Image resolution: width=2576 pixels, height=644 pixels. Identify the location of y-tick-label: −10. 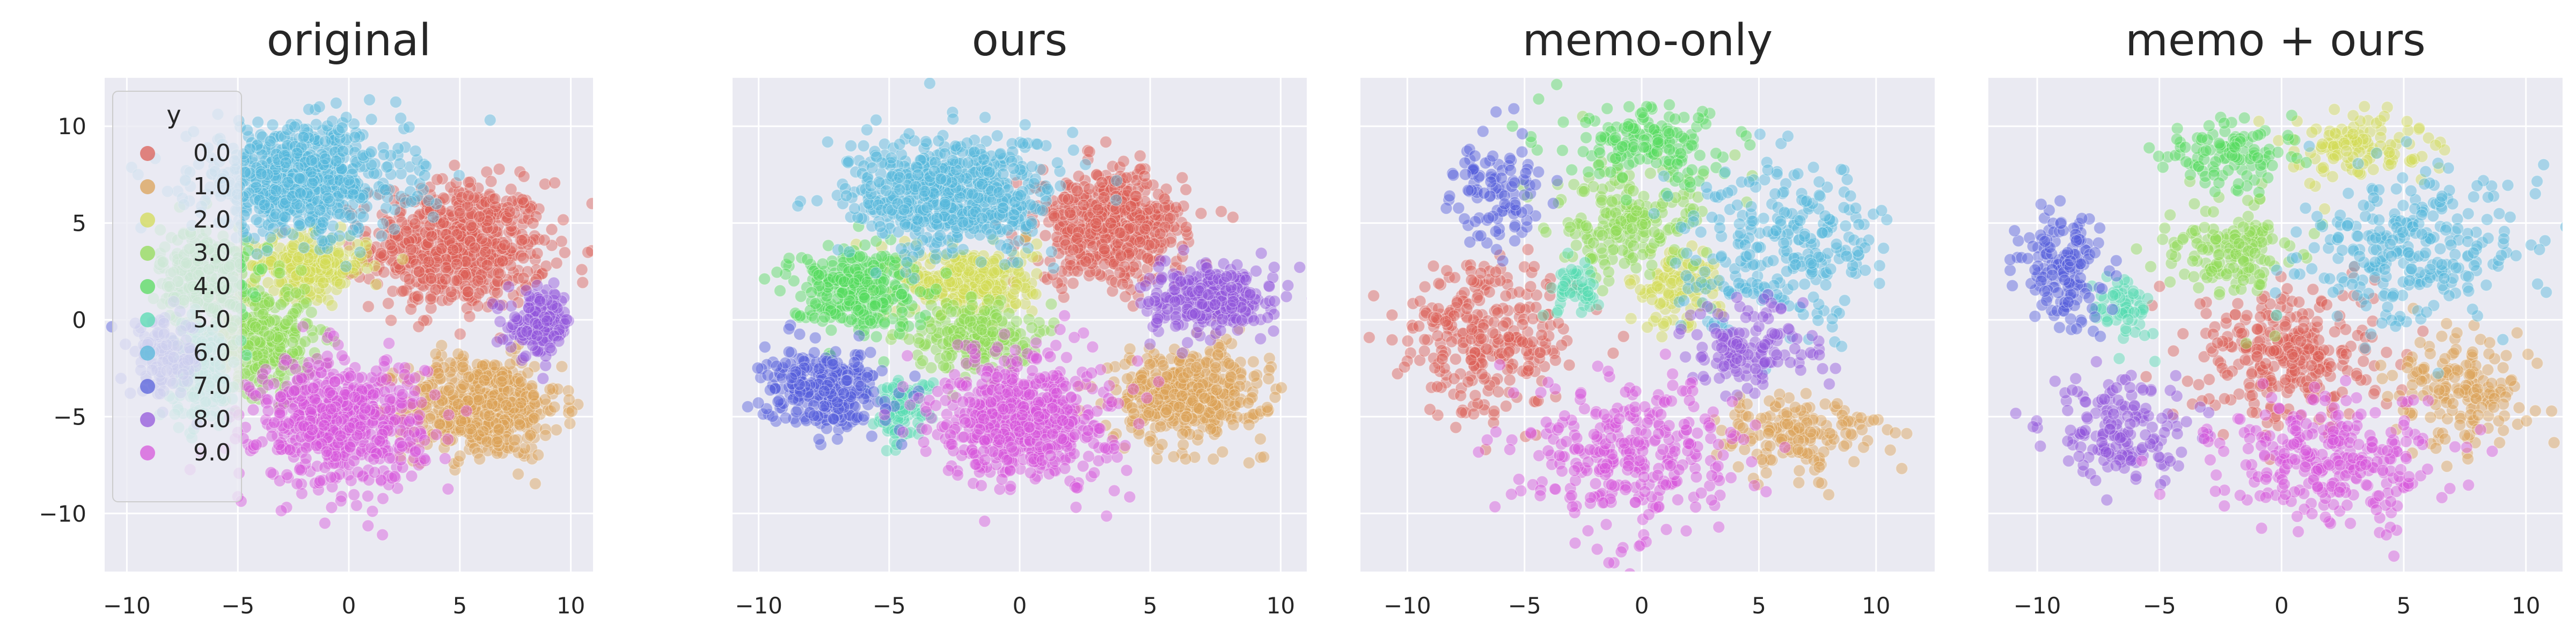
(62, 514).